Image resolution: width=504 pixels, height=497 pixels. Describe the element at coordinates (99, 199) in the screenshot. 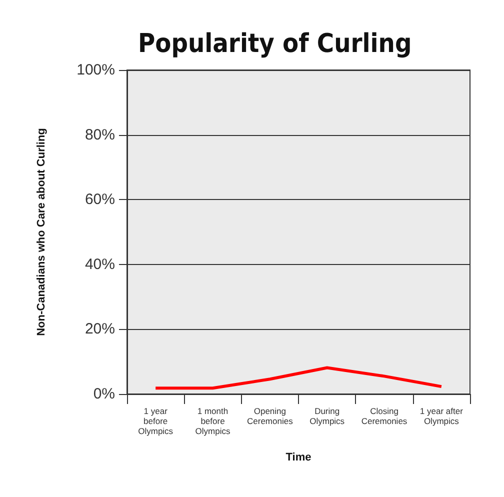

I see `y-tick-label: 60%` at that location.